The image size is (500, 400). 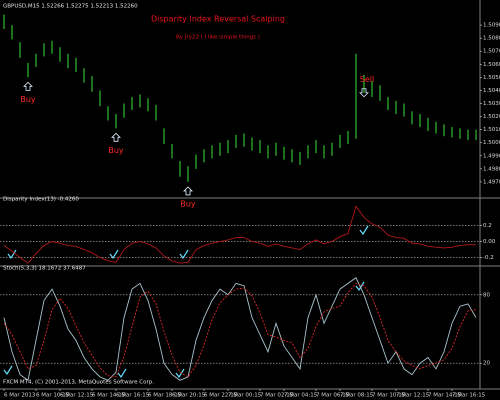 What do you see at coordinates (491, 65) in the screenshot?
I see `y-tick-label: 1.5060` at bounding box center [491, 65].